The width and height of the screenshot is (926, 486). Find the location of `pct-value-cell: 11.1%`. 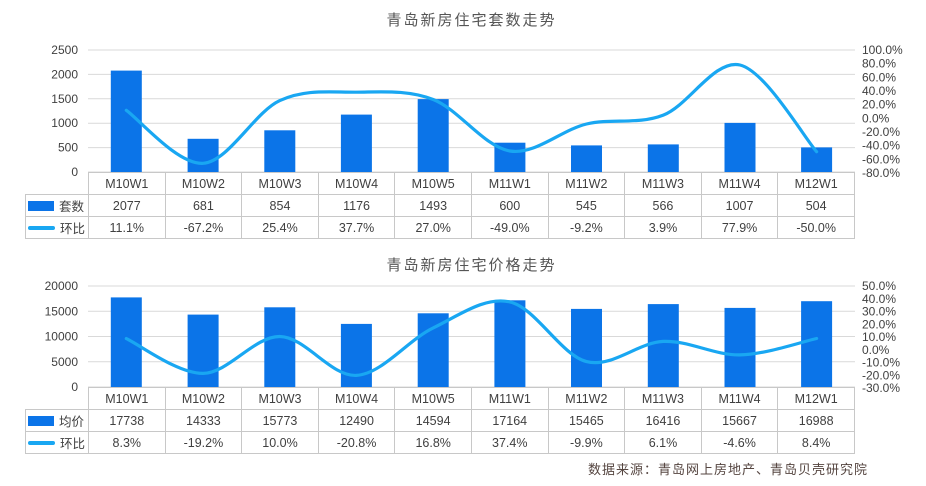

pct-value-cell: 11.1% is located at coordinates (127, 227).